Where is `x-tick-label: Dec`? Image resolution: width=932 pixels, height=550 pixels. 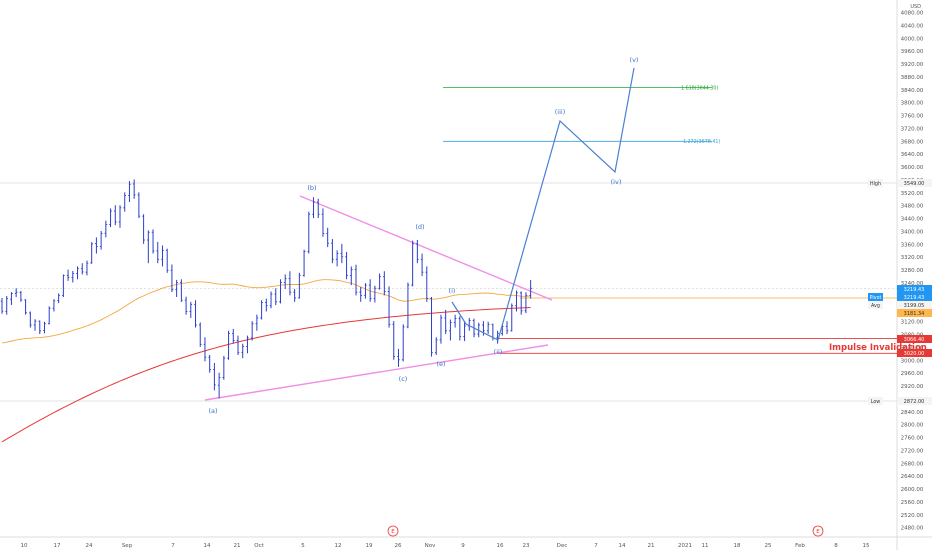
x-tick-label: Dec is located at coordinates (562, 546).